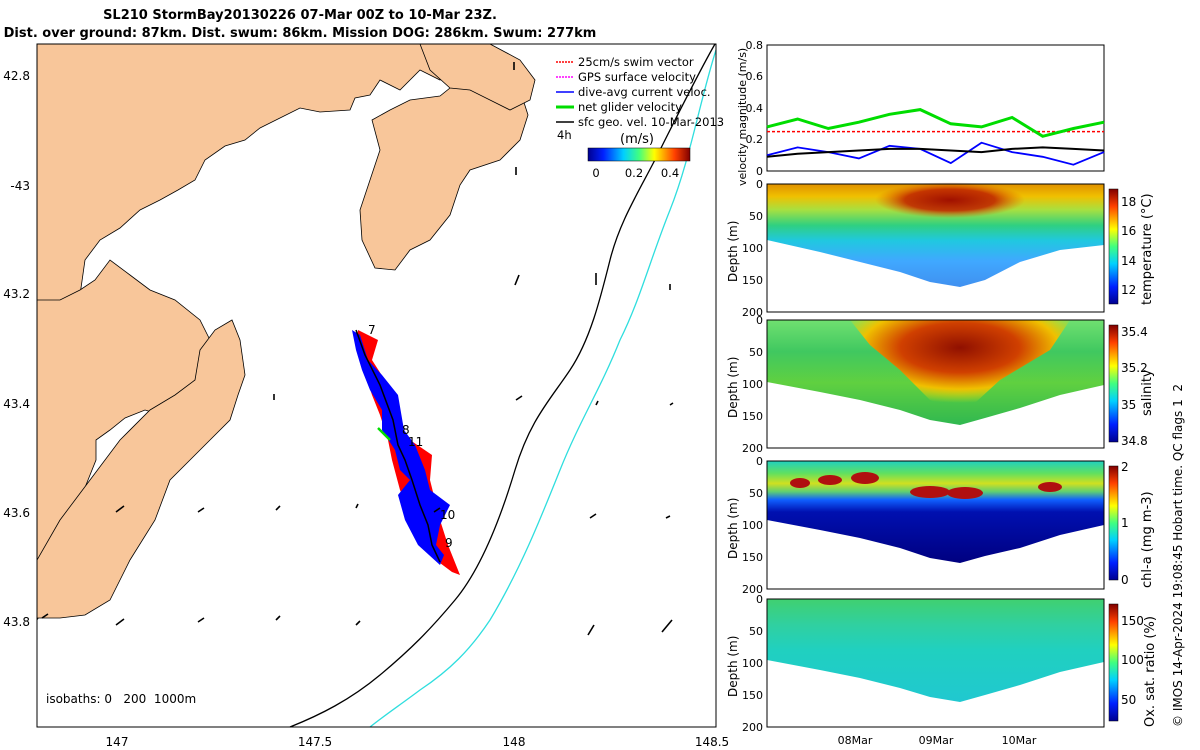 The height and width of the screenshot is (750, 1200). I want to click on velocity-y-tick: 0.2, so click(755, 139).